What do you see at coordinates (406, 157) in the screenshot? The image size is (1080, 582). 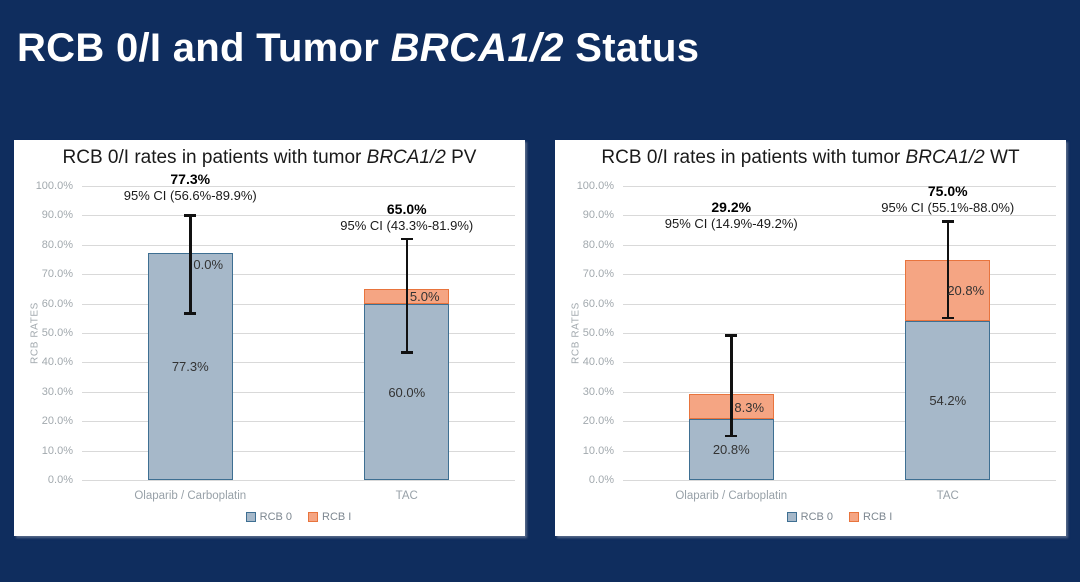 I see `chart-title-pv-italic: BRCA1/2` at bounding box center [406, 157].